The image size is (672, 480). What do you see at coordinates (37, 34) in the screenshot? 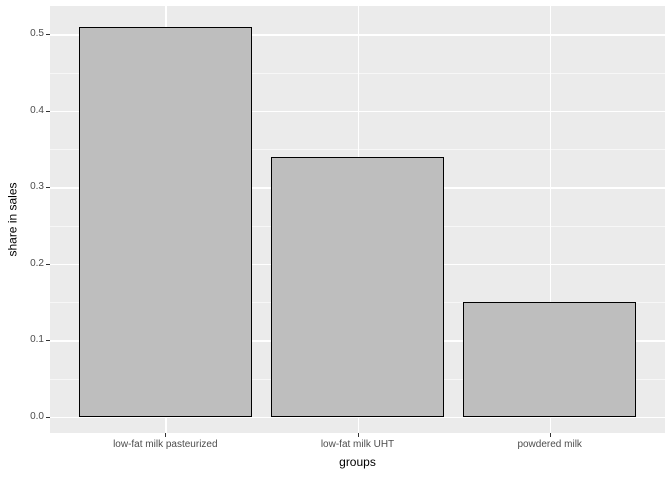
I see `y-tick-label: 0.5` at bounding box center [37, 34].